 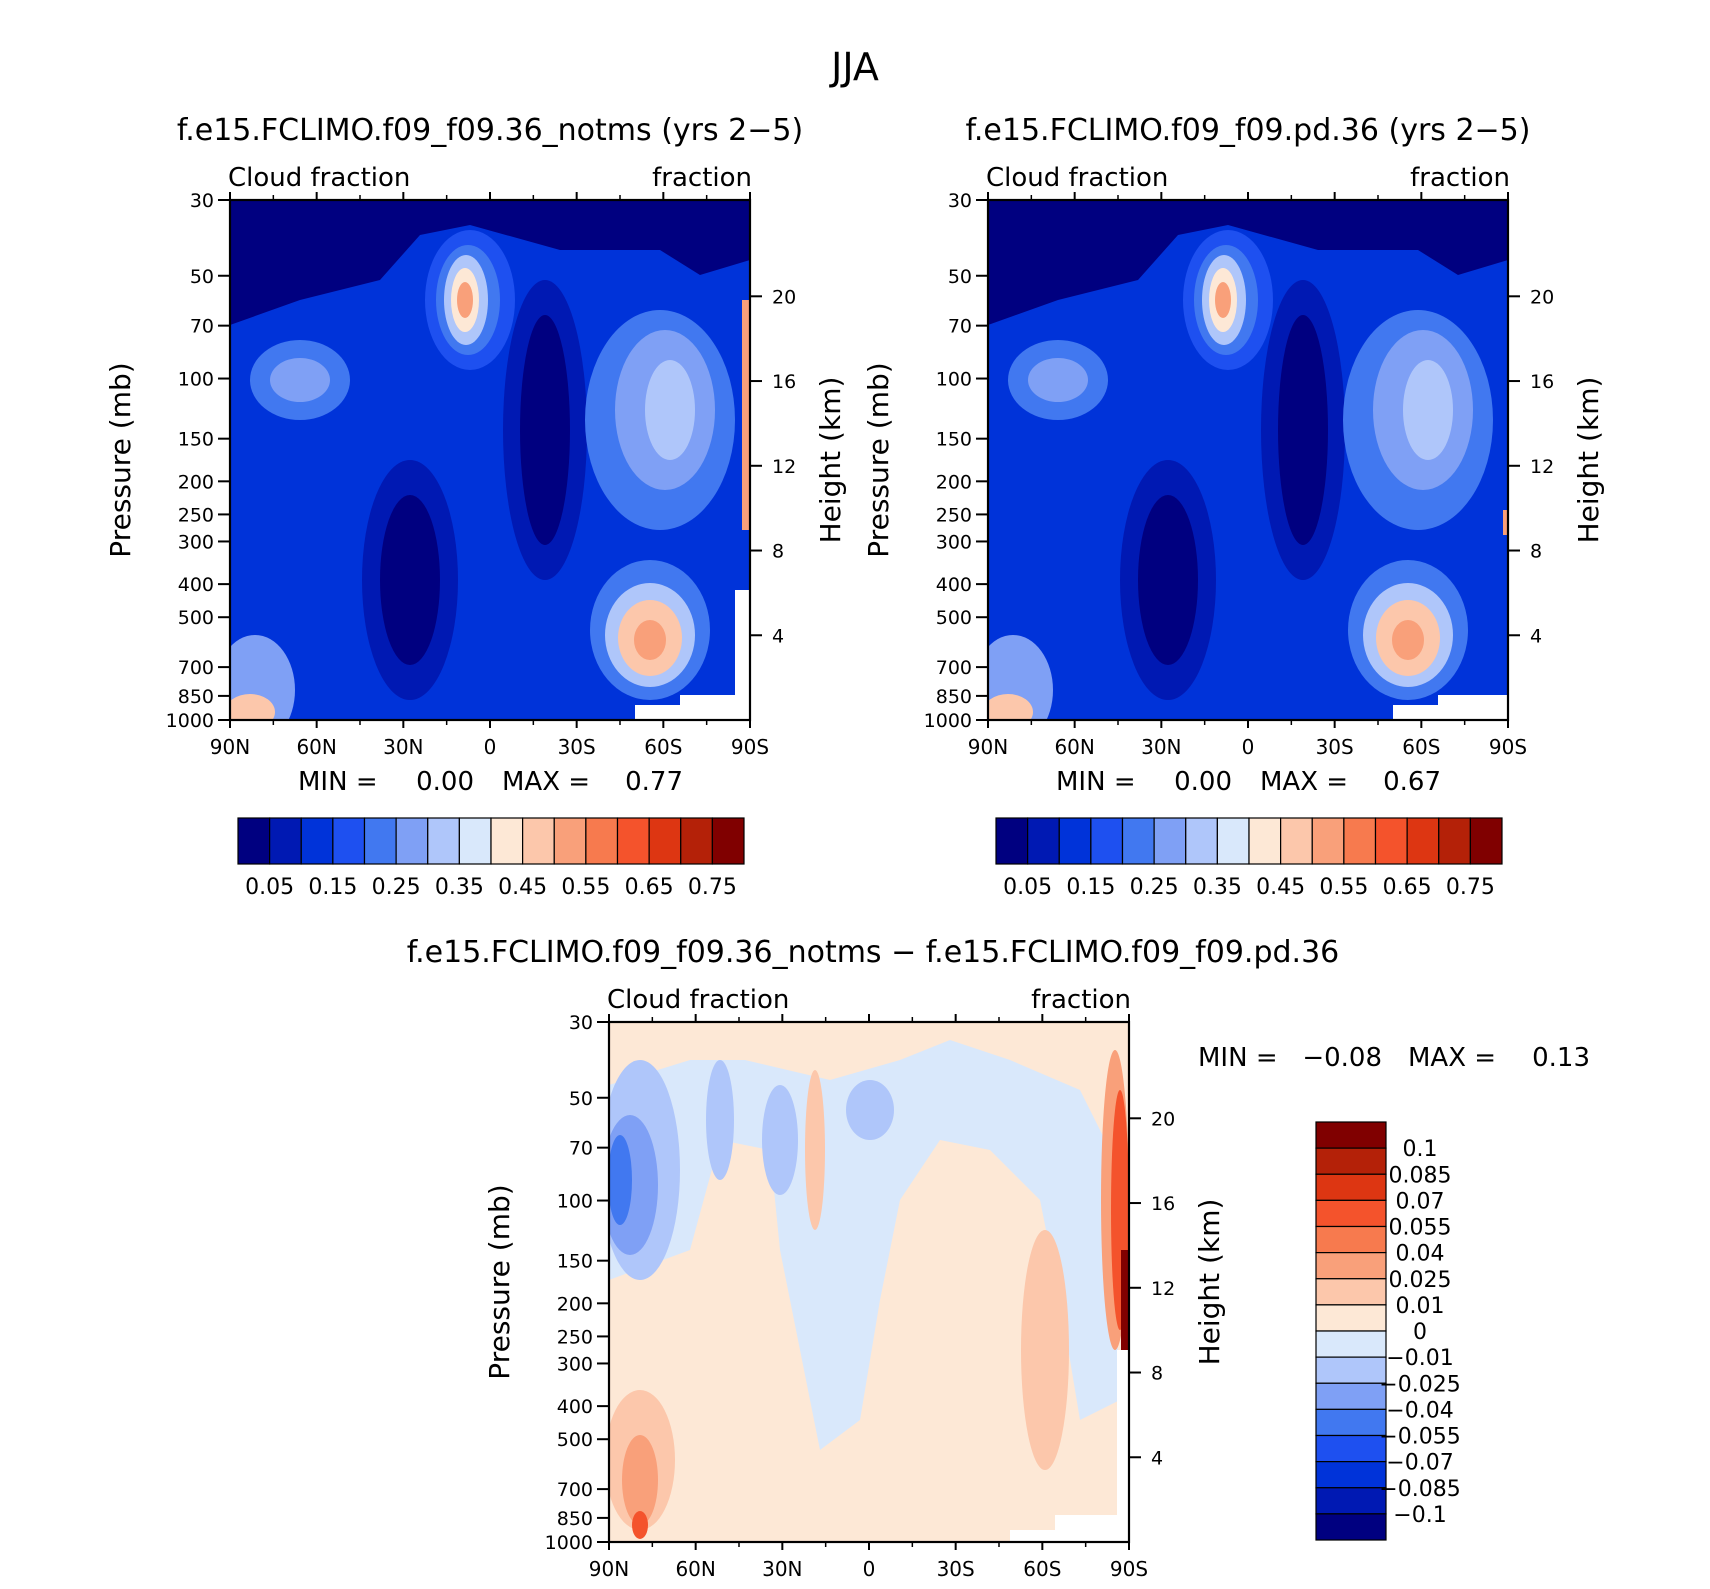 What do you see at coordinates (196, 618) in the screenshot?
I see `y-tick-label: 500` at bounding box center [196, 618].